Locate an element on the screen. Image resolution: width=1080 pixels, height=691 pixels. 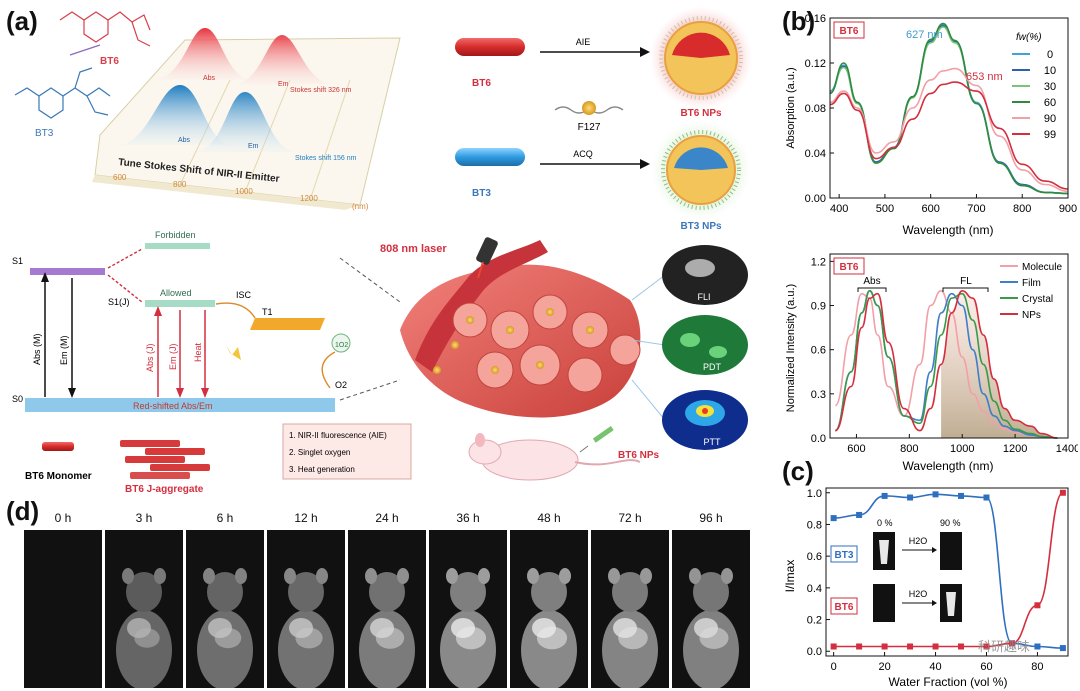
c-xlabel: Water Fraction (vol %) is located at coordinates (948, 682).